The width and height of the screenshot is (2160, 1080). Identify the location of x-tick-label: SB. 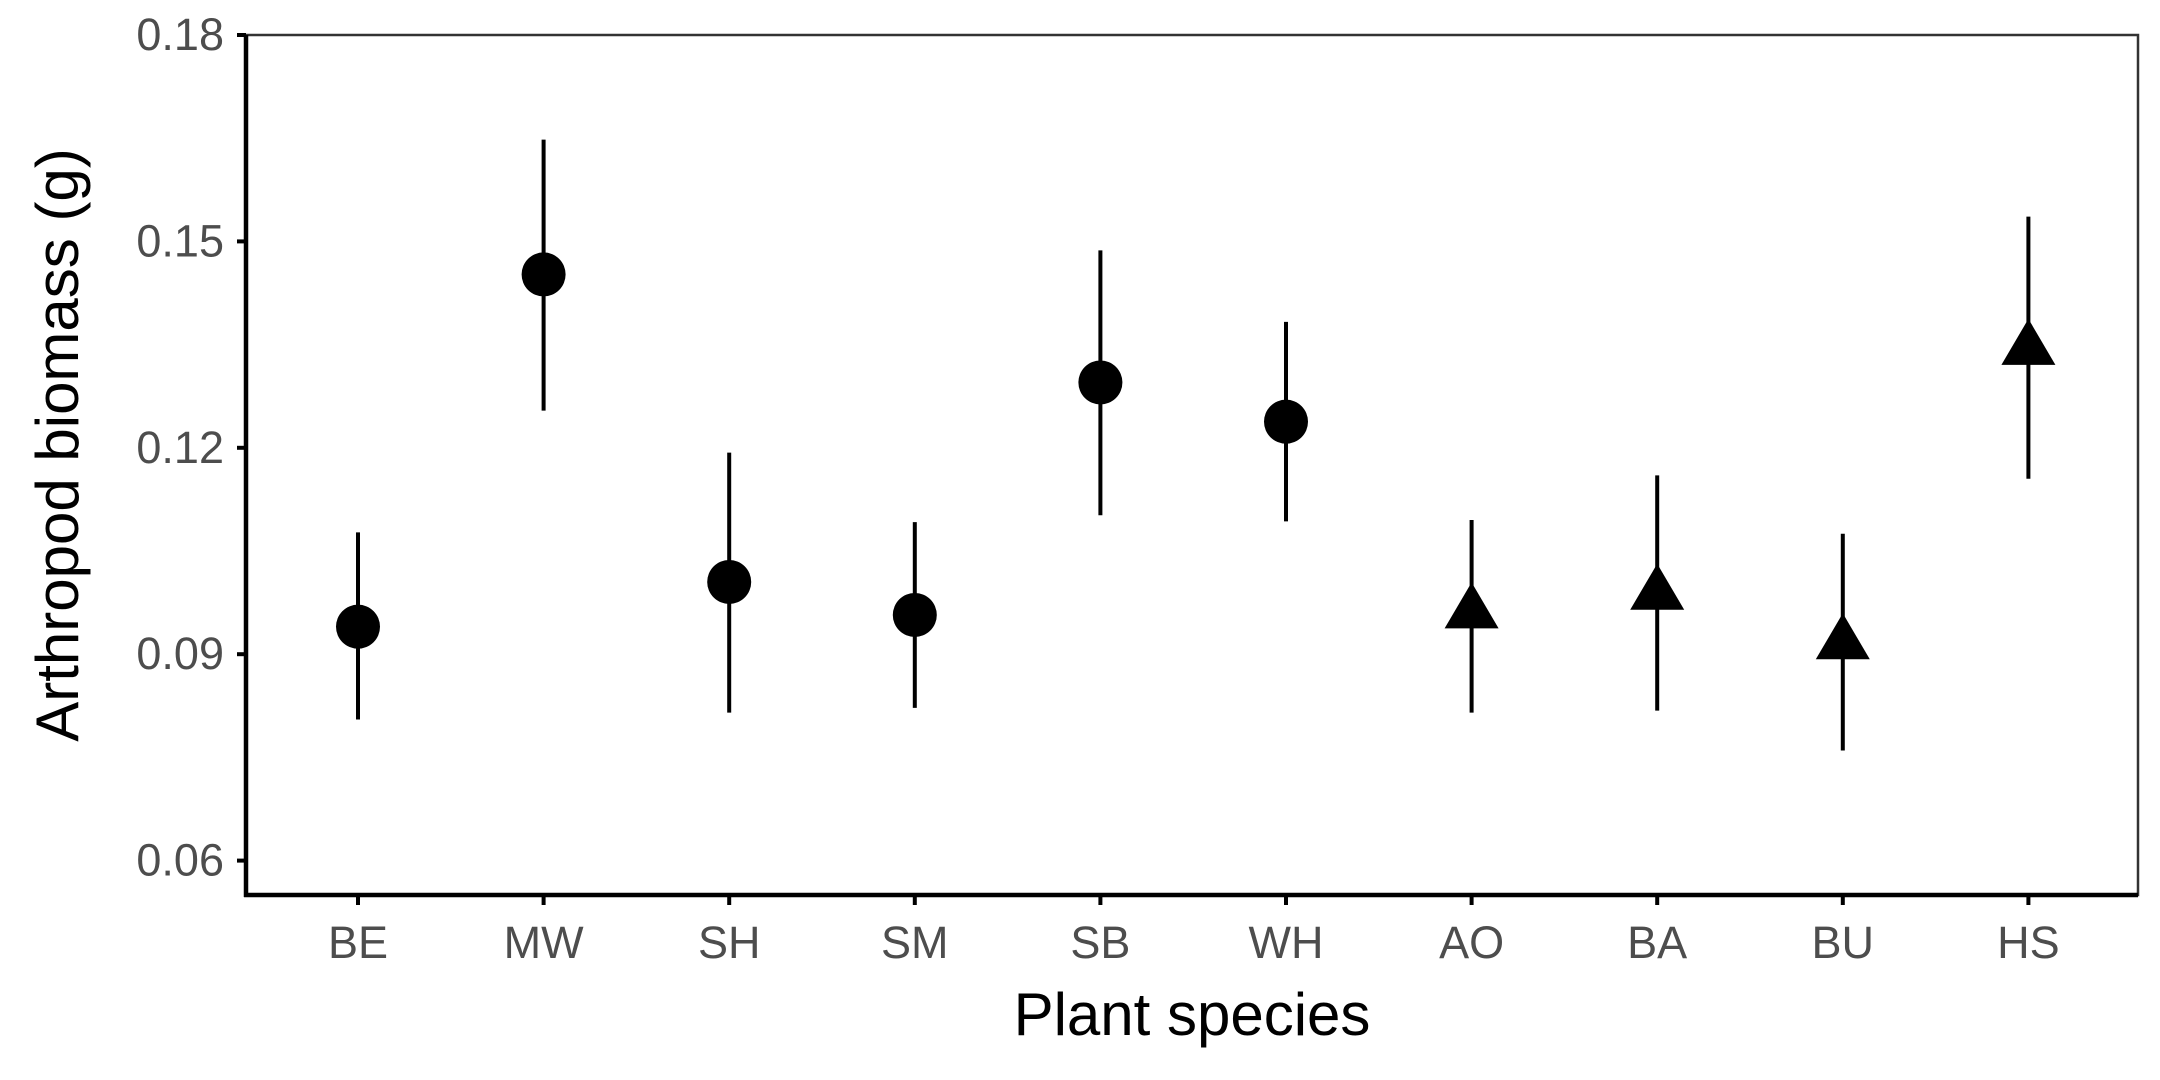
(1100, 942).